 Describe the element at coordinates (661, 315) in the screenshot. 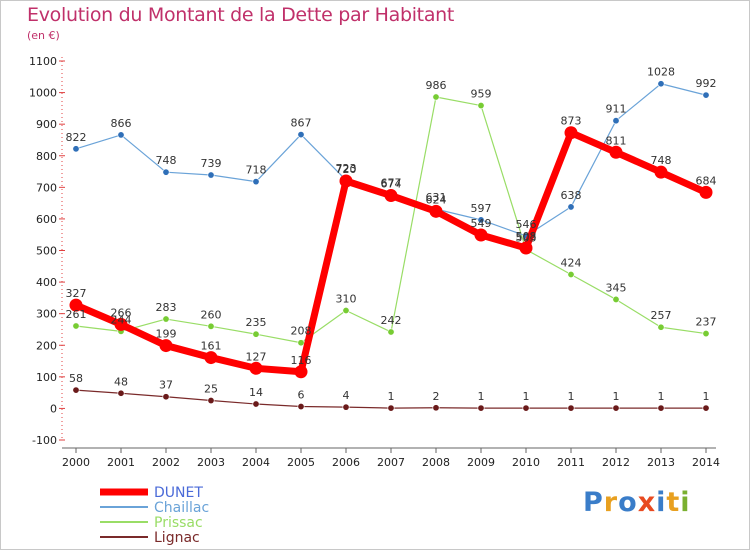

I see `data-label-prissac: 257` at that location.